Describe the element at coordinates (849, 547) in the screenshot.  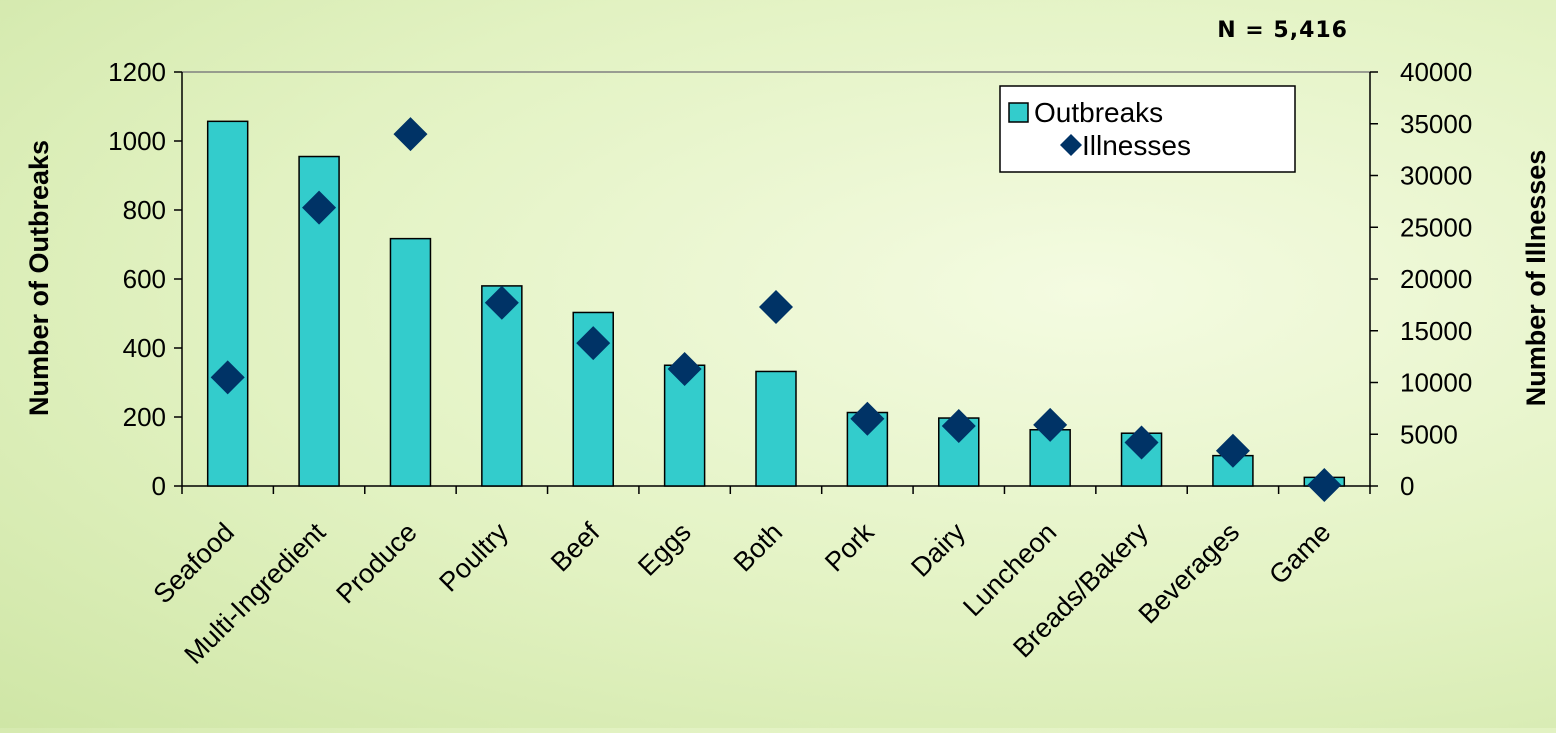
I see `category-label: Pork` at that location.